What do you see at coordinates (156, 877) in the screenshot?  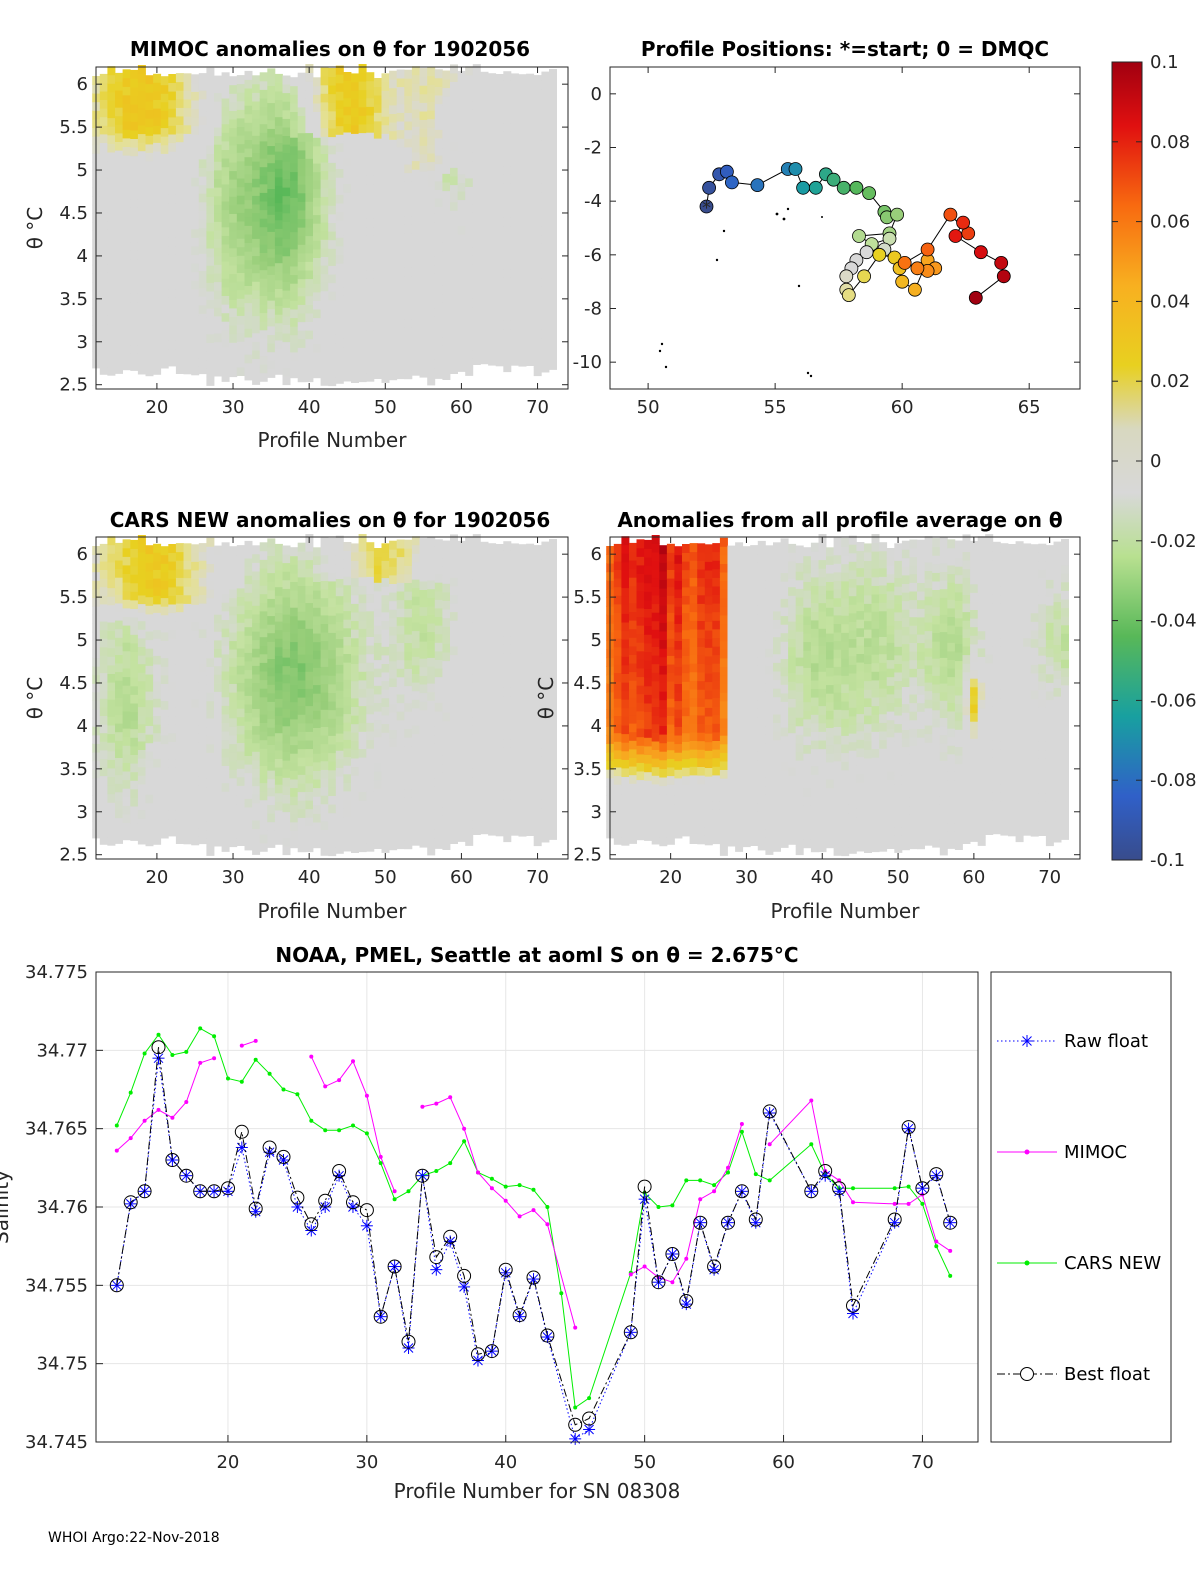 I see `x-tick-label: 20` at bounding box center [156, 877].